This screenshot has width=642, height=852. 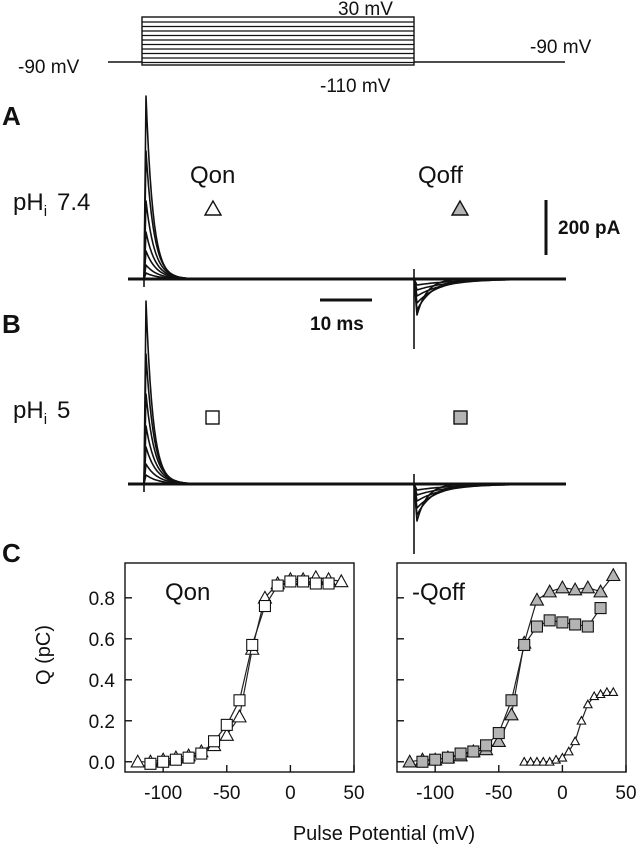 What do you see at coordinates (102, 763) in the screenshot?
I see `y-tick-label: 0.0` at bounding box center [102, 763].